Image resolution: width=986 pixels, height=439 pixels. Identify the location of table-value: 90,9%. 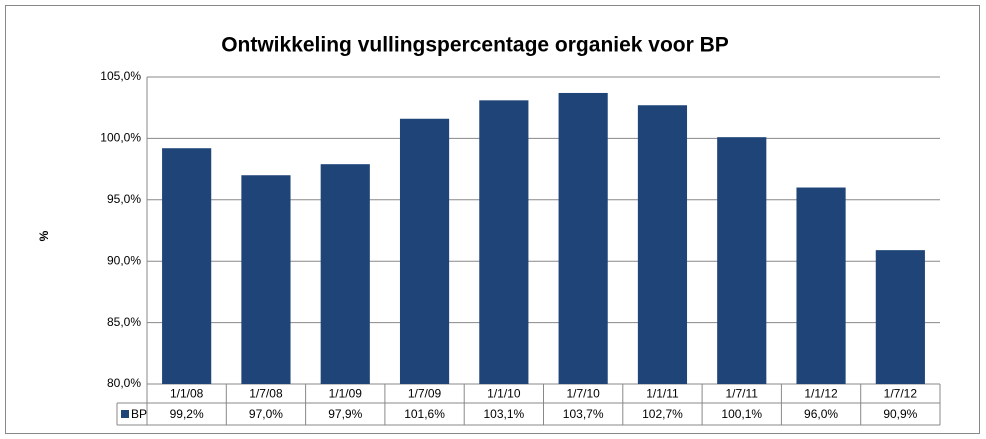
(900, 414).